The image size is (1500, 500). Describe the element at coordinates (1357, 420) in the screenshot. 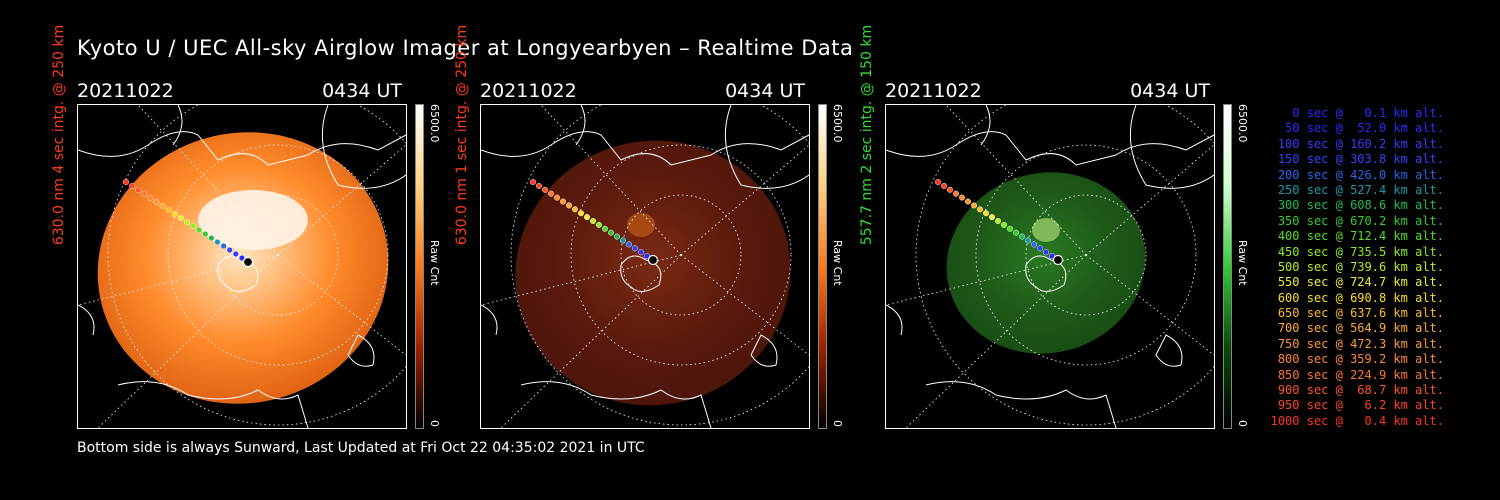

I see `legend-entry: 1000 sec @ 0.4 km alt.` at that location.